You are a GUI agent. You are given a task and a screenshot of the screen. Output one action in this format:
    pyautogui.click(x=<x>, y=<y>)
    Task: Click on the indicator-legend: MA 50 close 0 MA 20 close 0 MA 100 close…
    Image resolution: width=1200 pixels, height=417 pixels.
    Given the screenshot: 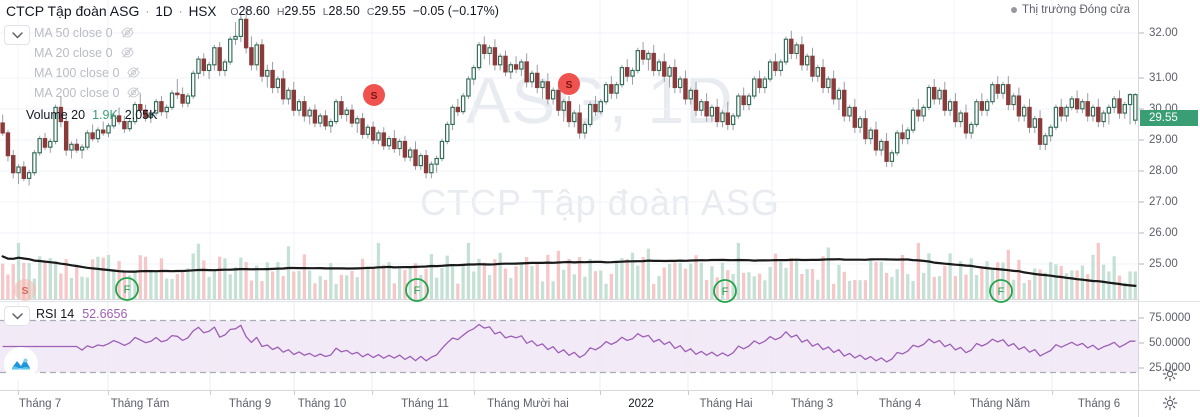 What is the action you would take?
    pyautogui.click(x=82, y=73)
    